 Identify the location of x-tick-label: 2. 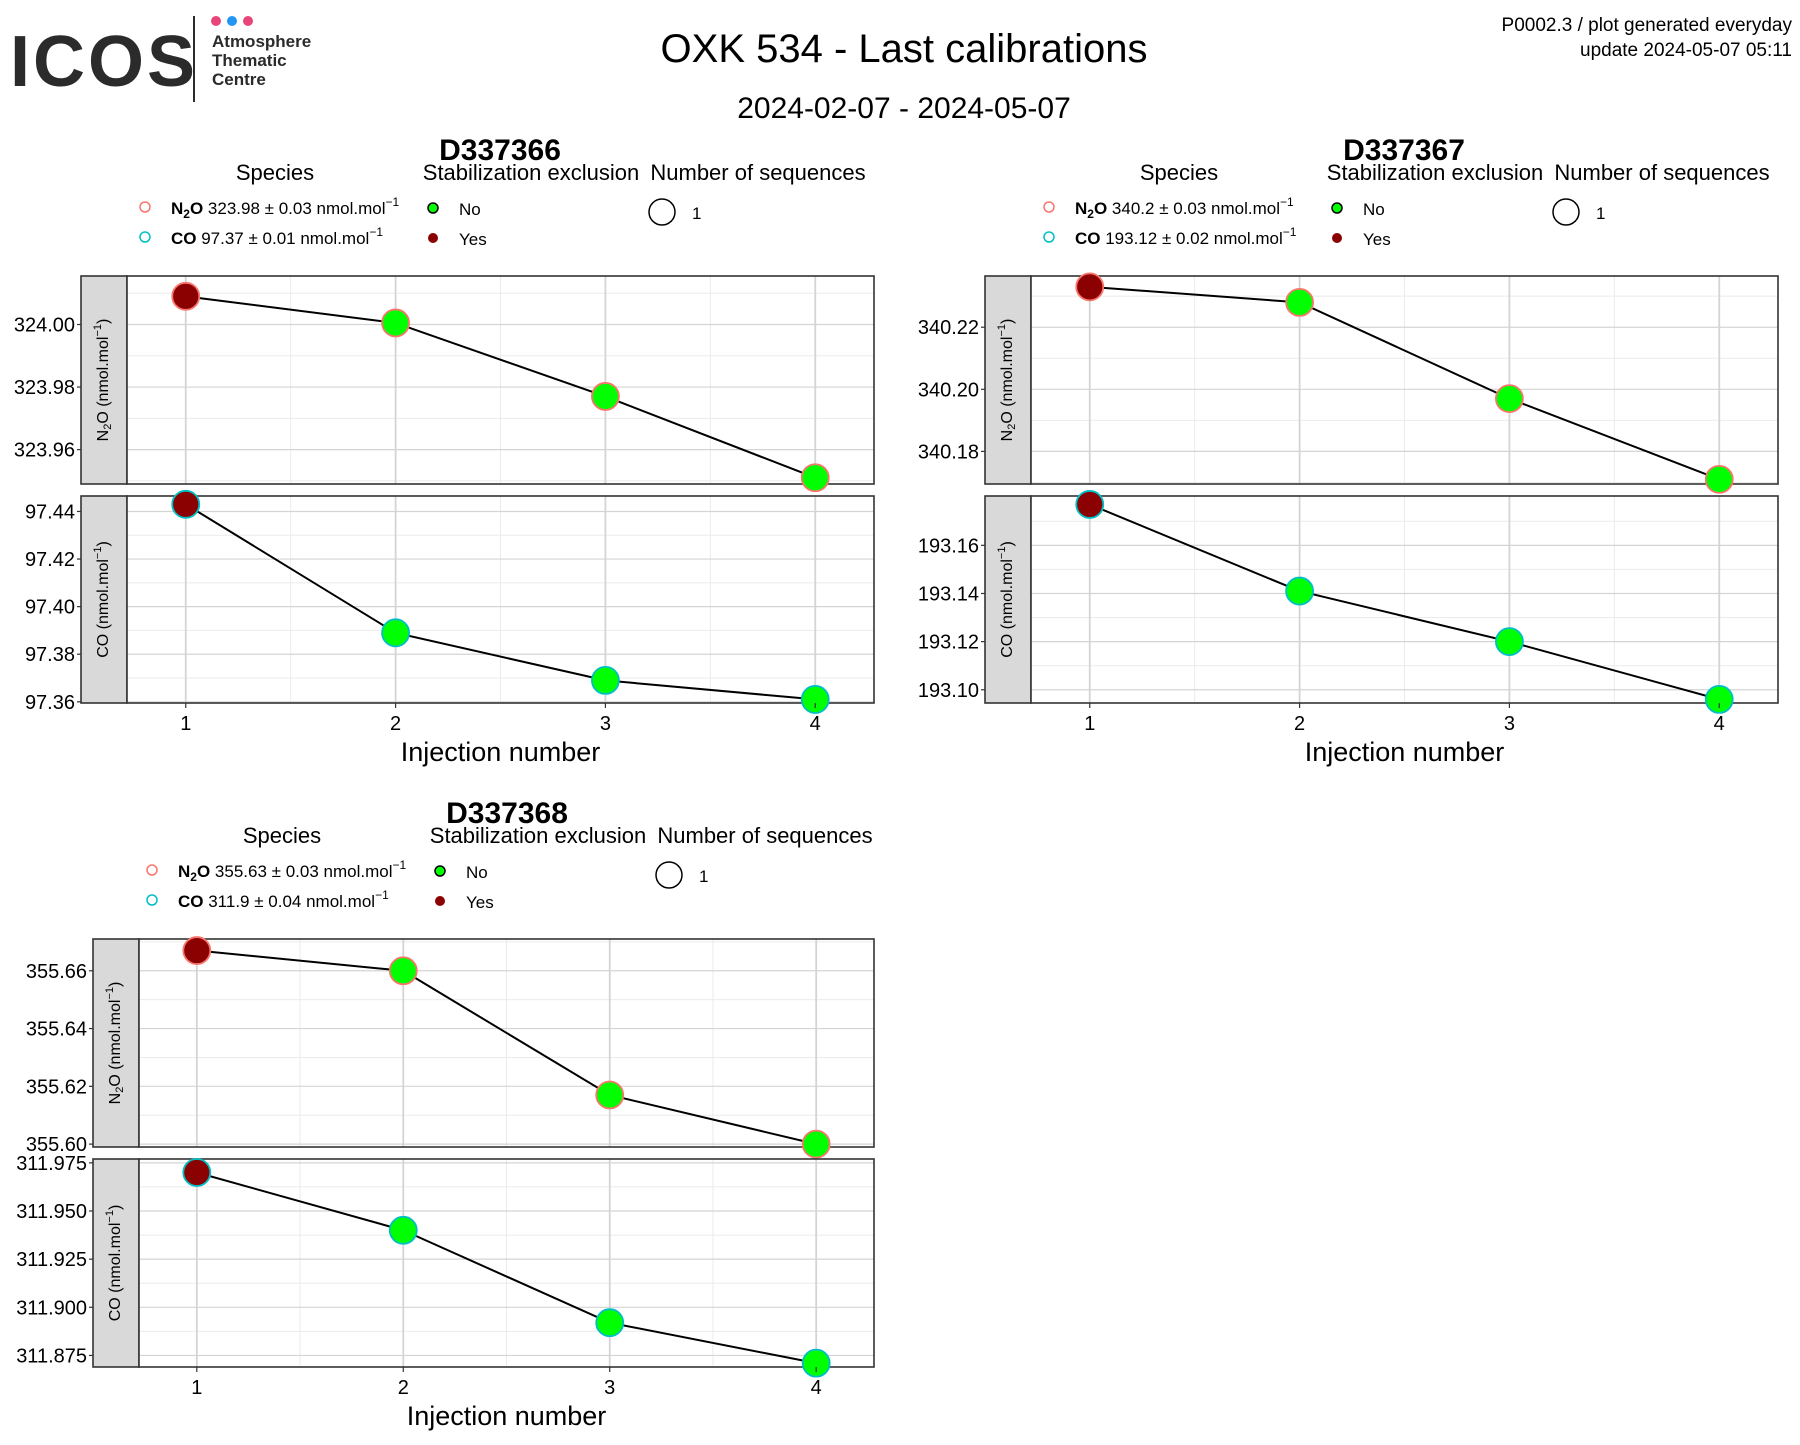
(395, 724).